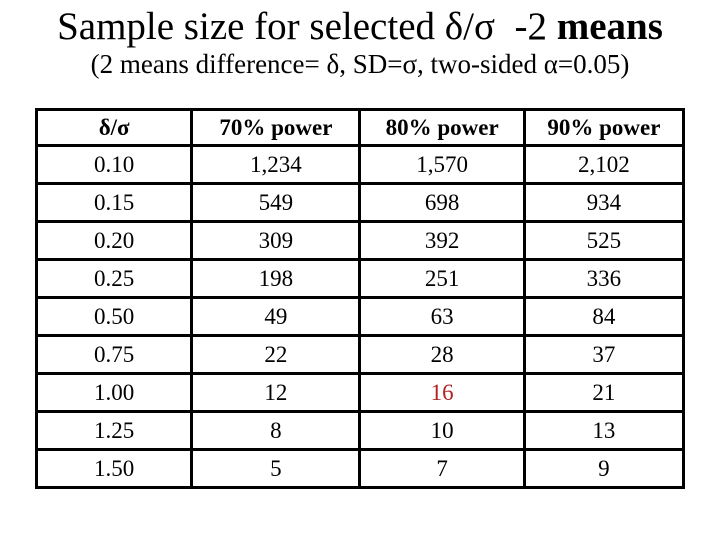 The image size is (720, 540). I want to click on cell-ratio: 0.10, so click(114, 164).